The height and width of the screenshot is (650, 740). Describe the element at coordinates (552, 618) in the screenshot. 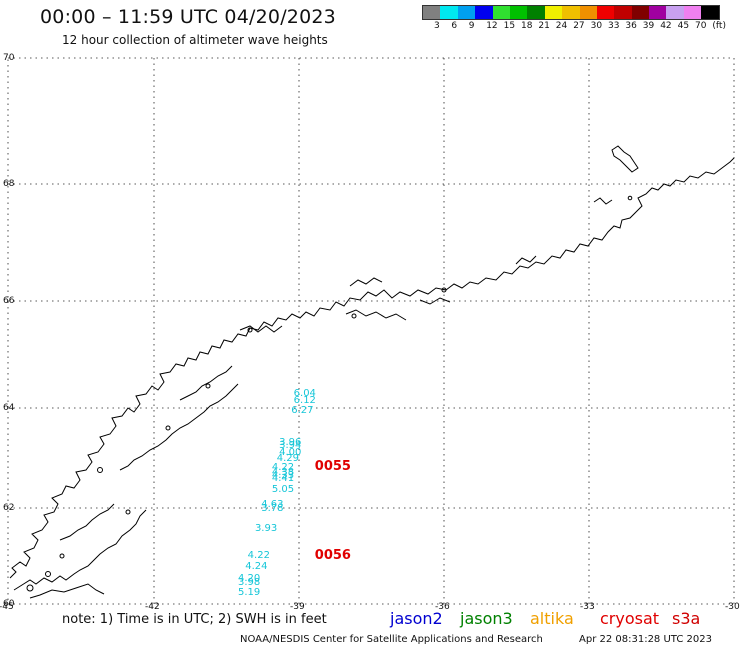

I see `satellite-name: altika` at that location.